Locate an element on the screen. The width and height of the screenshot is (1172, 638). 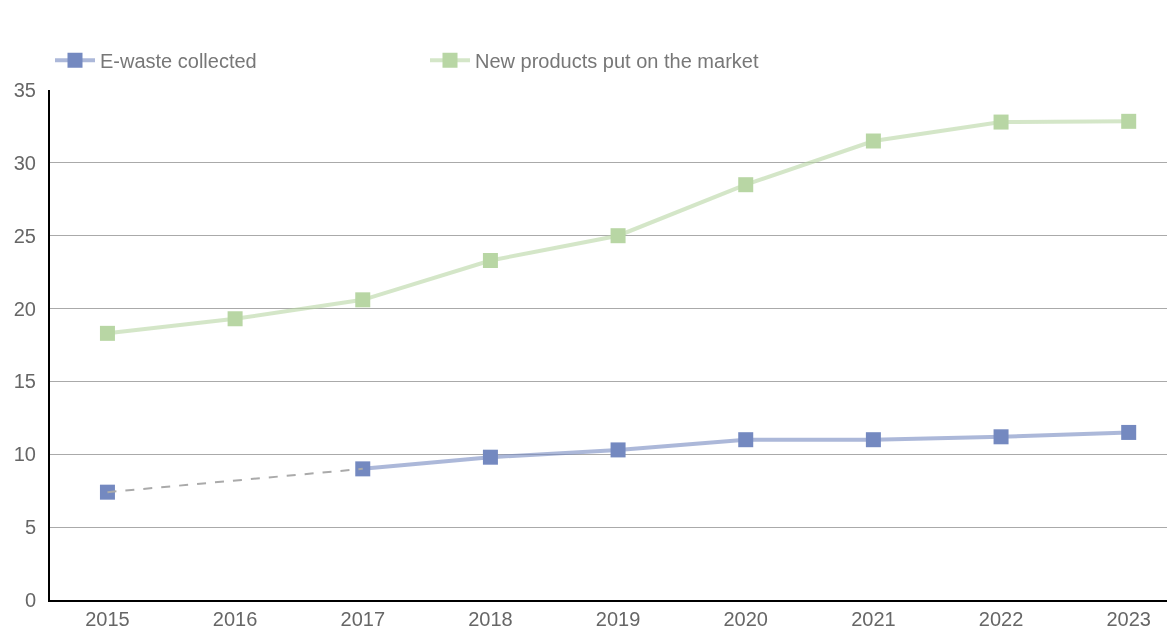
x-tick-label: 2020 is located at coordinates (745, 619).